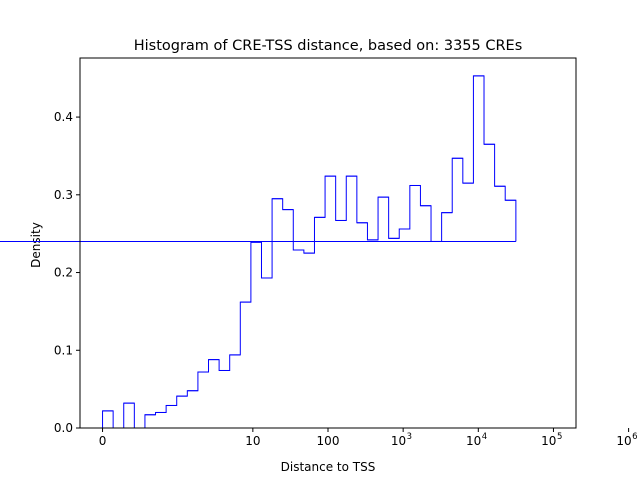 The height and width of the screenshot is (484, 640). I want to click on y-tick-label: 0.0, so click(63, 428).